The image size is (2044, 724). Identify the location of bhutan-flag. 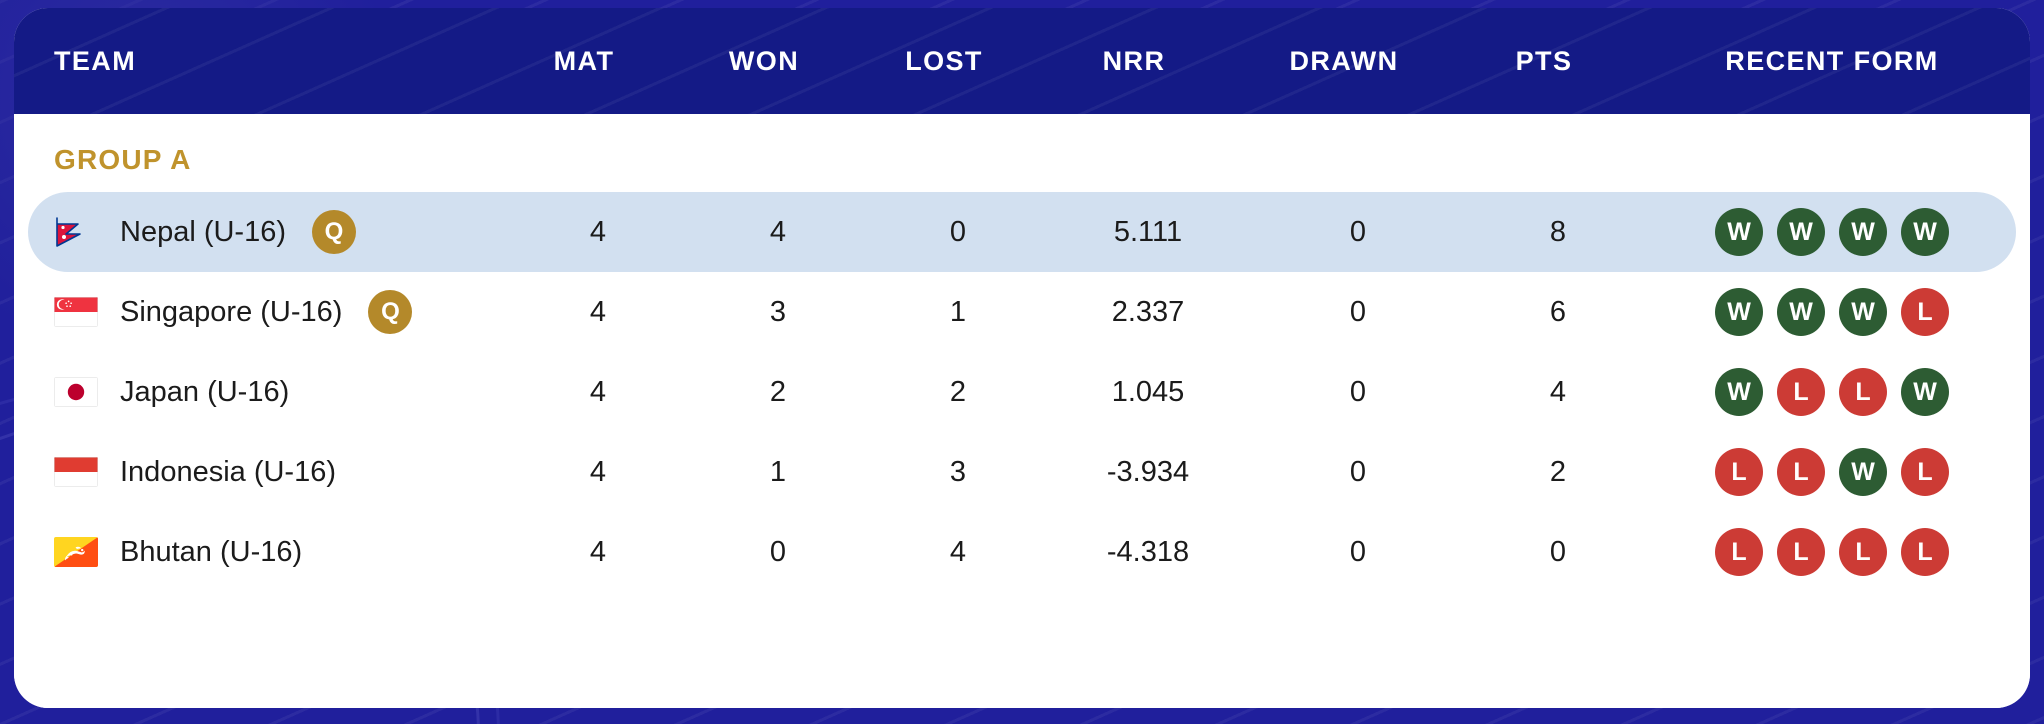
(76, 552).